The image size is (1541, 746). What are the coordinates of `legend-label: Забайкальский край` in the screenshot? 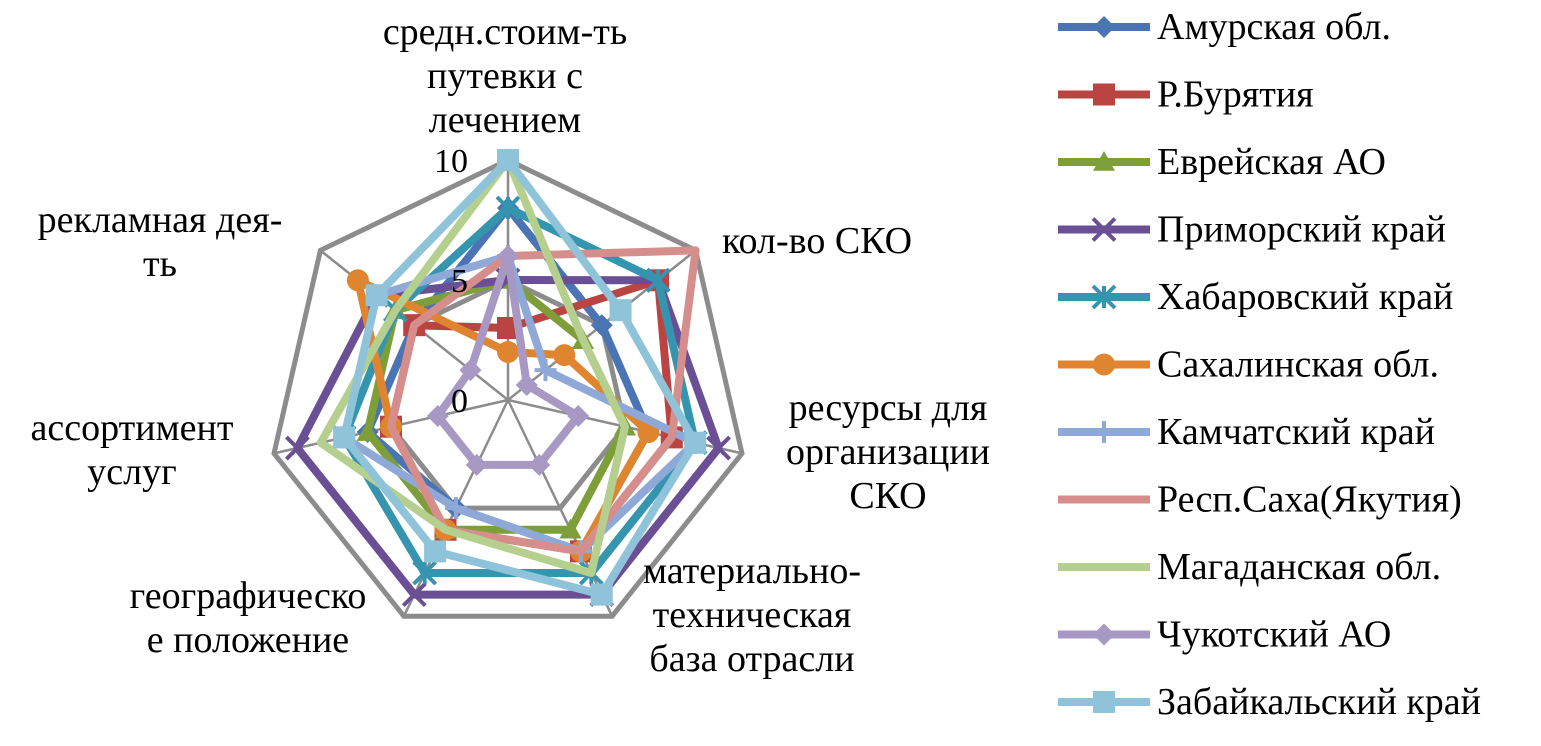 It's located at (1319, 702).